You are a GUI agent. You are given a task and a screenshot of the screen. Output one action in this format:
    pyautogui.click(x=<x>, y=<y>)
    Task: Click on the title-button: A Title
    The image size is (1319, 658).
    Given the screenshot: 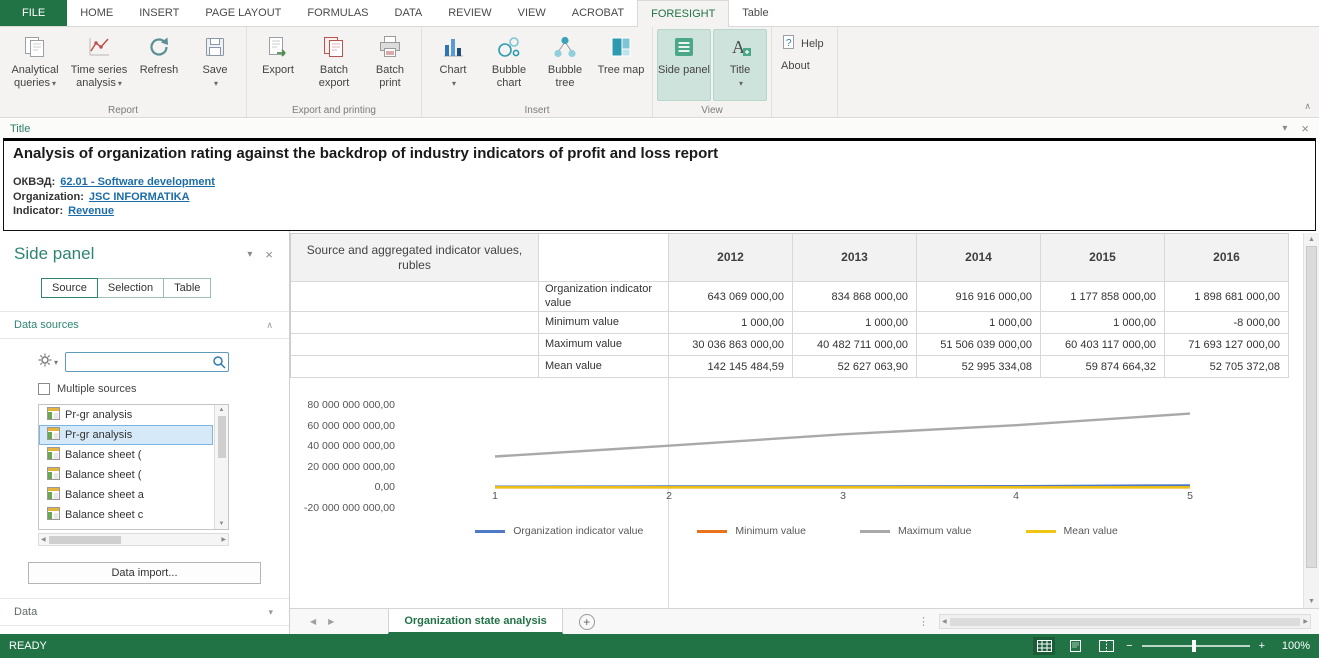 What is the action you would take?
    pyautogui.click(x=740, y=65)
    